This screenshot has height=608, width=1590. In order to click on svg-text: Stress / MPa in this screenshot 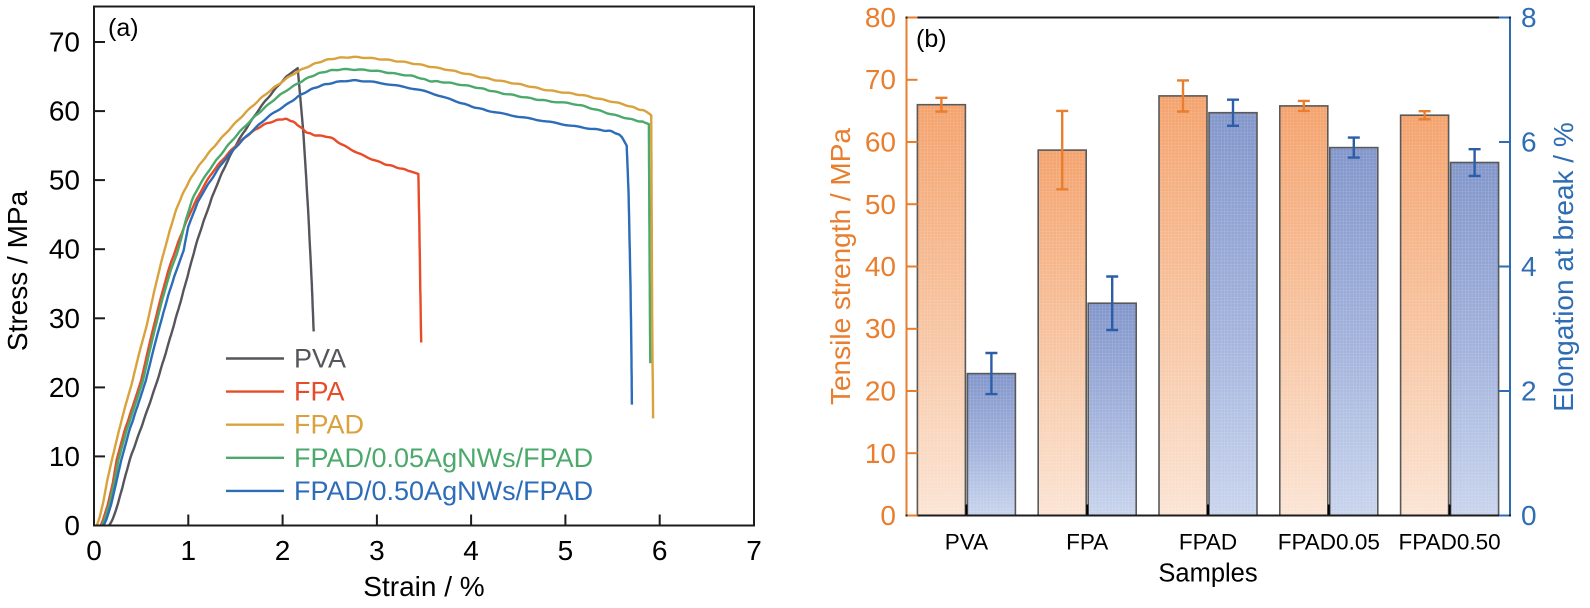, I will do `click(17, 270)`.